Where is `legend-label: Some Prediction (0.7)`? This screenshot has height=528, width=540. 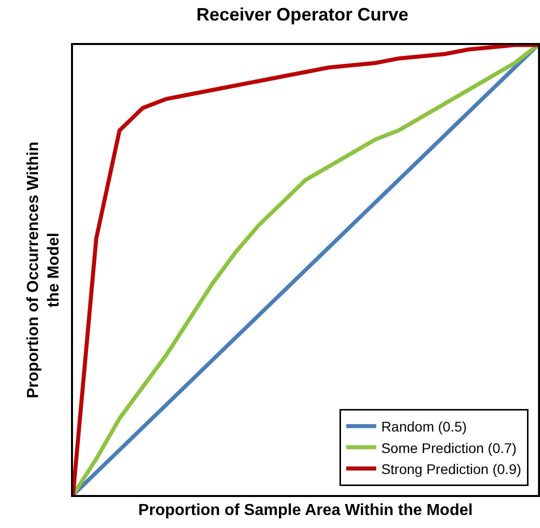 legend-label: Some Prediction (0.7) is located at coordinates (449, 448).